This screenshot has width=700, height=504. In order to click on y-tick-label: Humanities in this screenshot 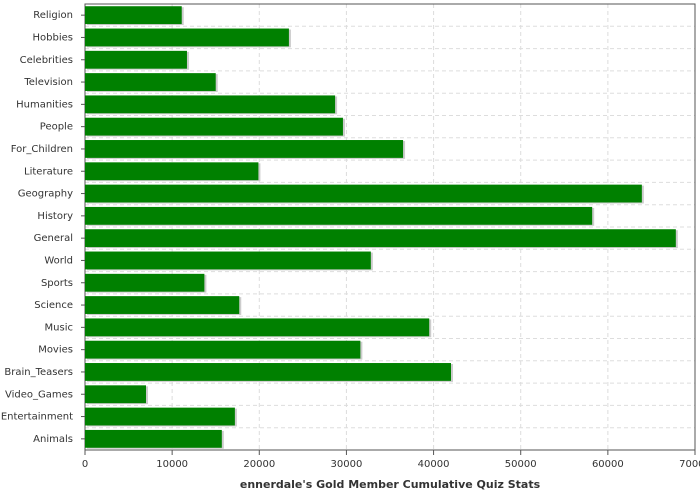, I will do `click(44, 104)`.